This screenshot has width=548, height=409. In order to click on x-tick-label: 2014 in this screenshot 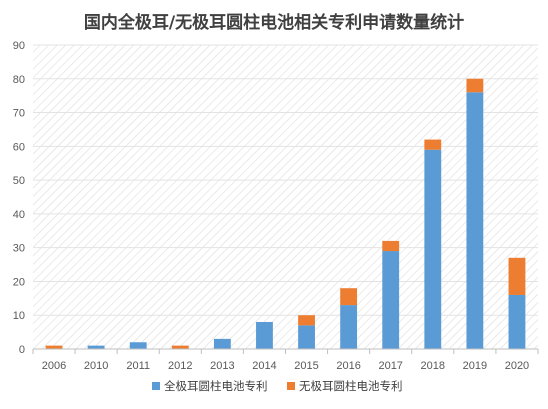, I will do `click(264, 366)`.